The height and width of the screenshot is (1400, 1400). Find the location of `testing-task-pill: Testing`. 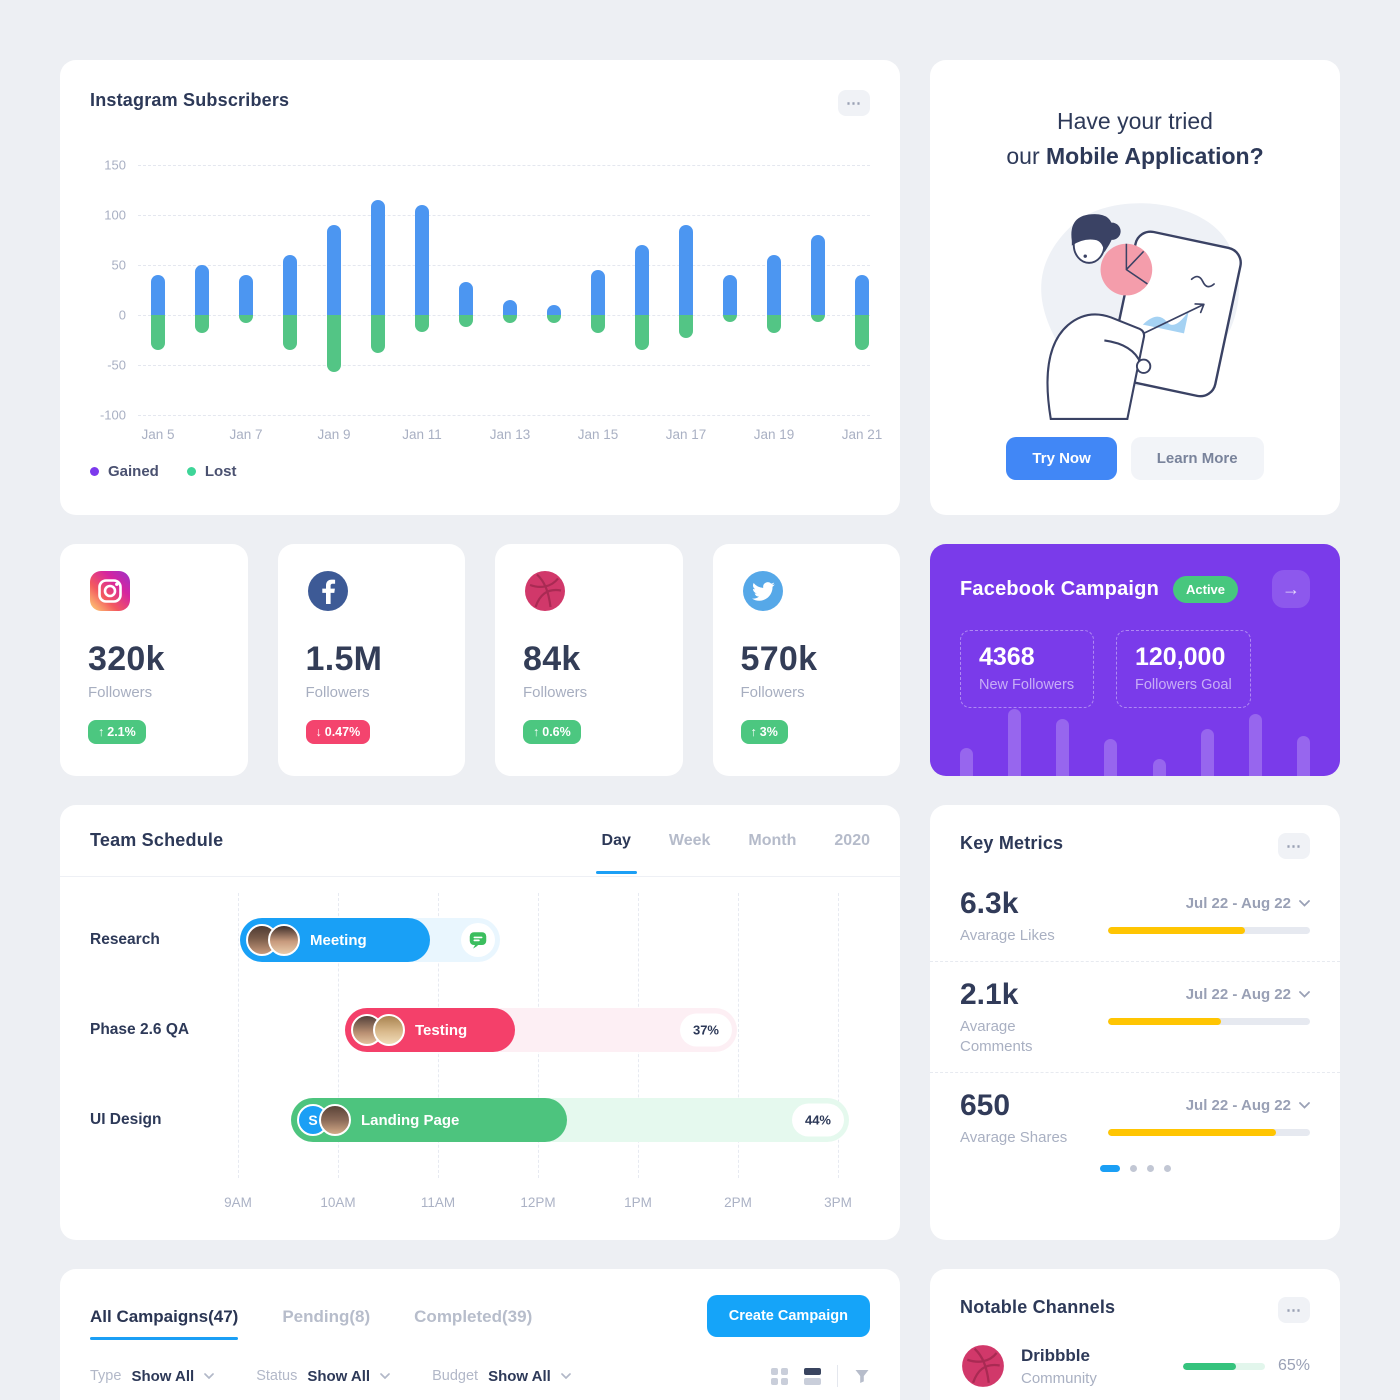

testing-task-pill: Testing is located at coordinates (430, 1030).